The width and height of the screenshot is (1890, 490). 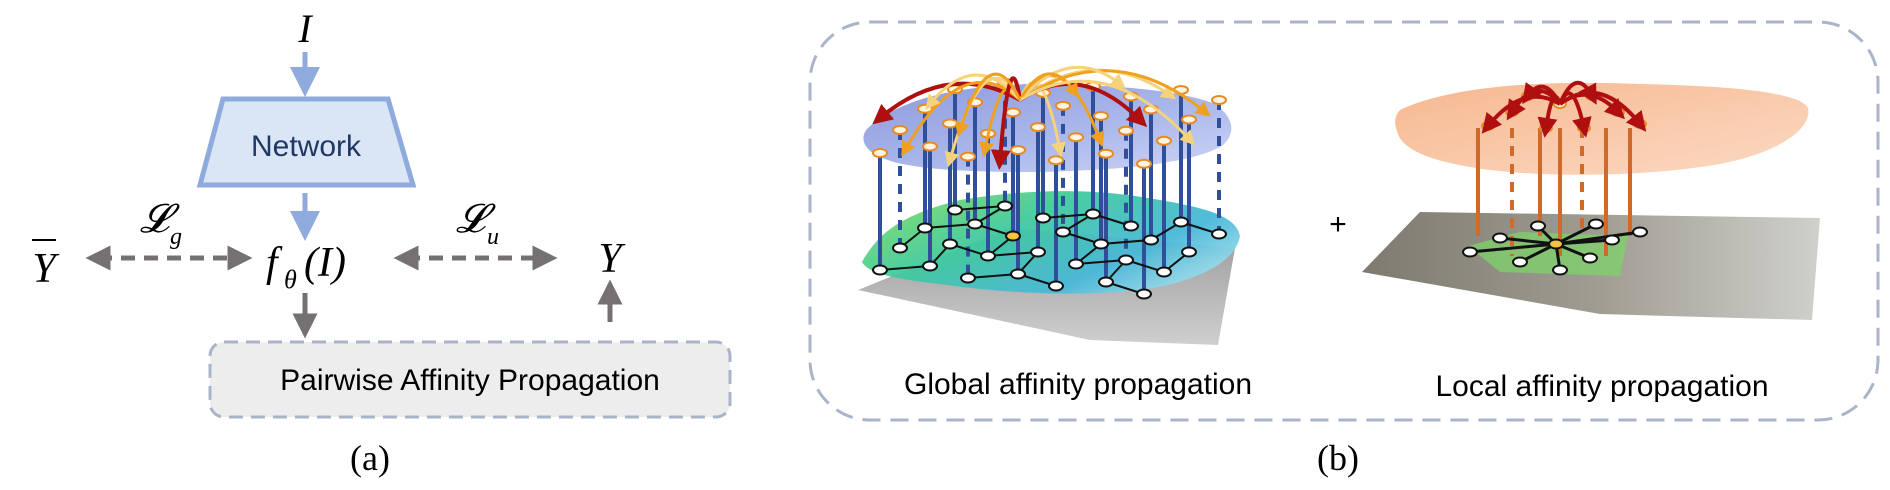 I want to click on caption-a: (a), so click(x=370, y=458).